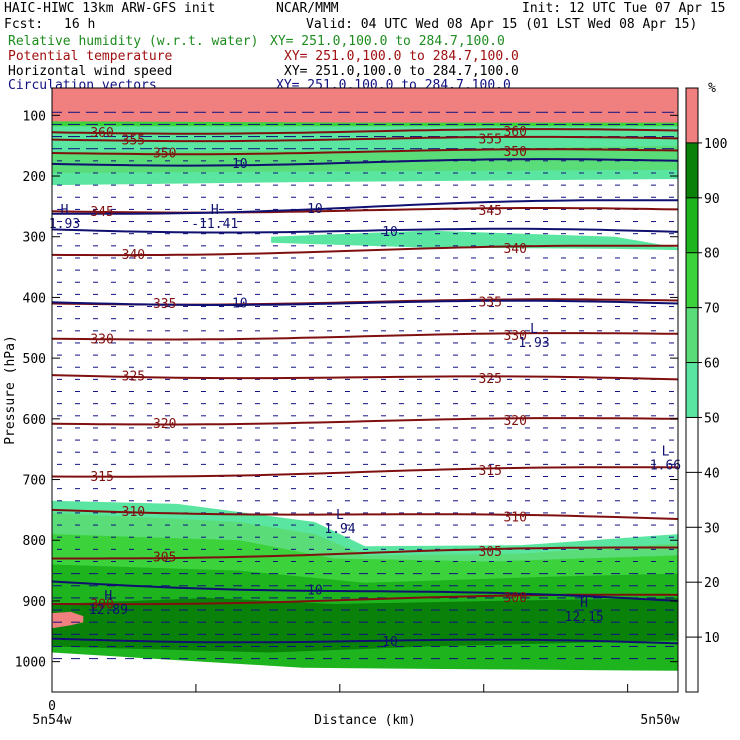  I want to click on y-tick-label: 400, so click(34, 298).